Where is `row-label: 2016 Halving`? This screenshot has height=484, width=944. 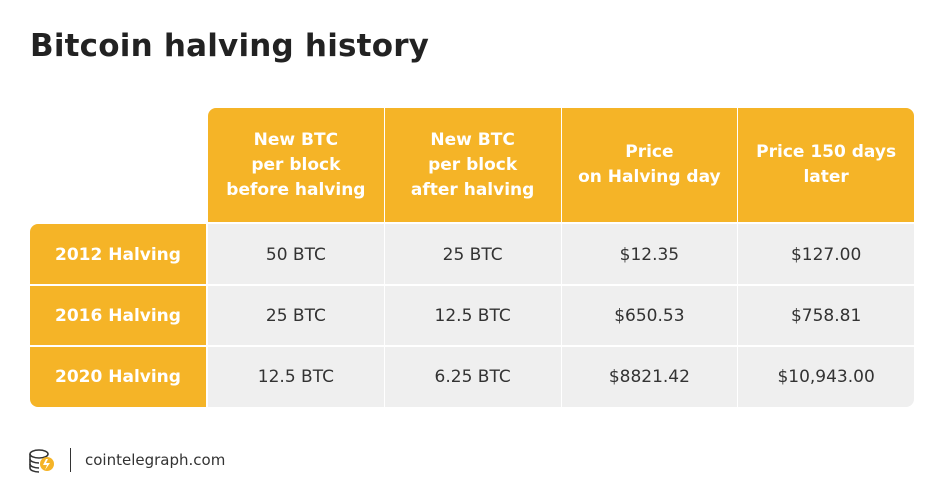
row-label: 2016 Halving is located at coordinates (118, 315).